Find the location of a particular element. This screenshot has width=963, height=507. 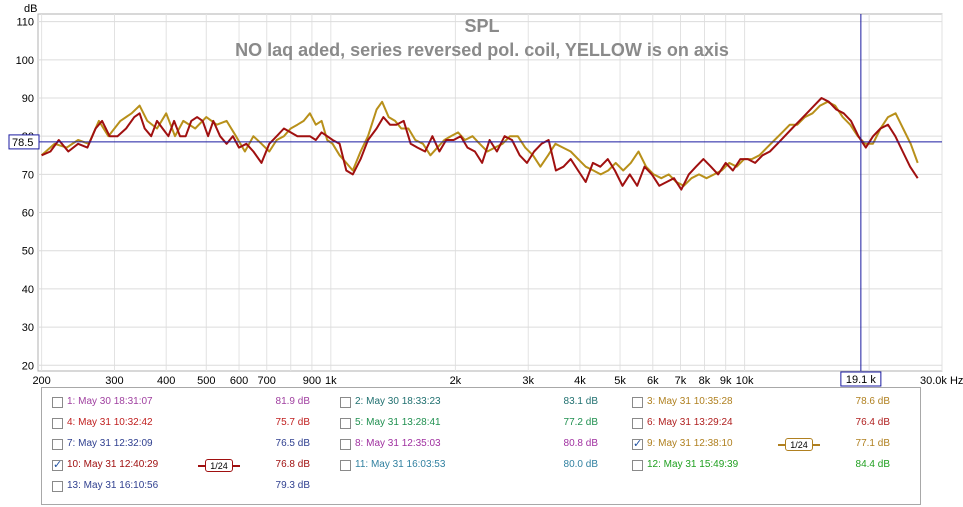

legend-label: 9: May 31 12:38:10 is located at coordinates (690, 443).